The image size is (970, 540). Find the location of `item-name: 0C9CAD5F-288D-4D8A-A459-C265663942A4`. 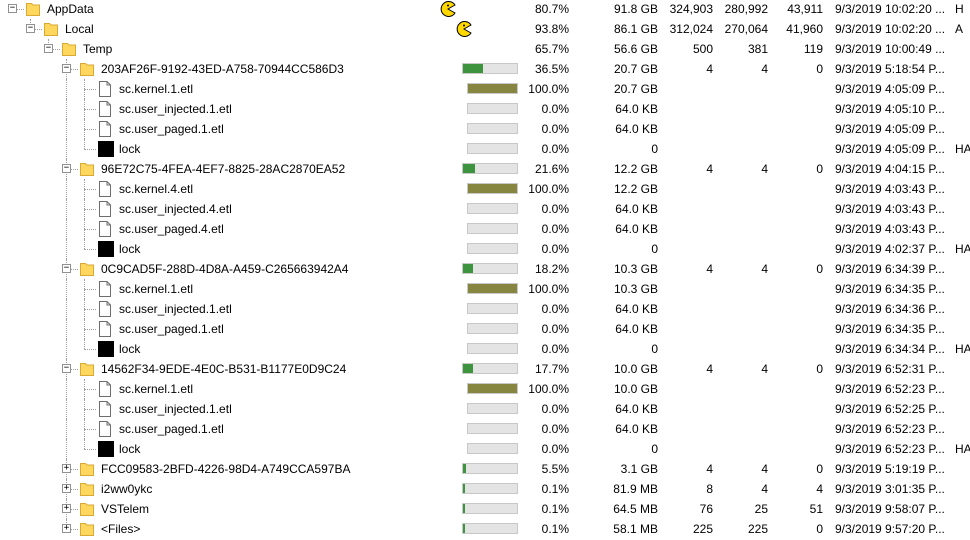

item-name: 0C9CAD5F-288D-4D8A-A459-C265663942A4 is located at coordinates (225, 269).